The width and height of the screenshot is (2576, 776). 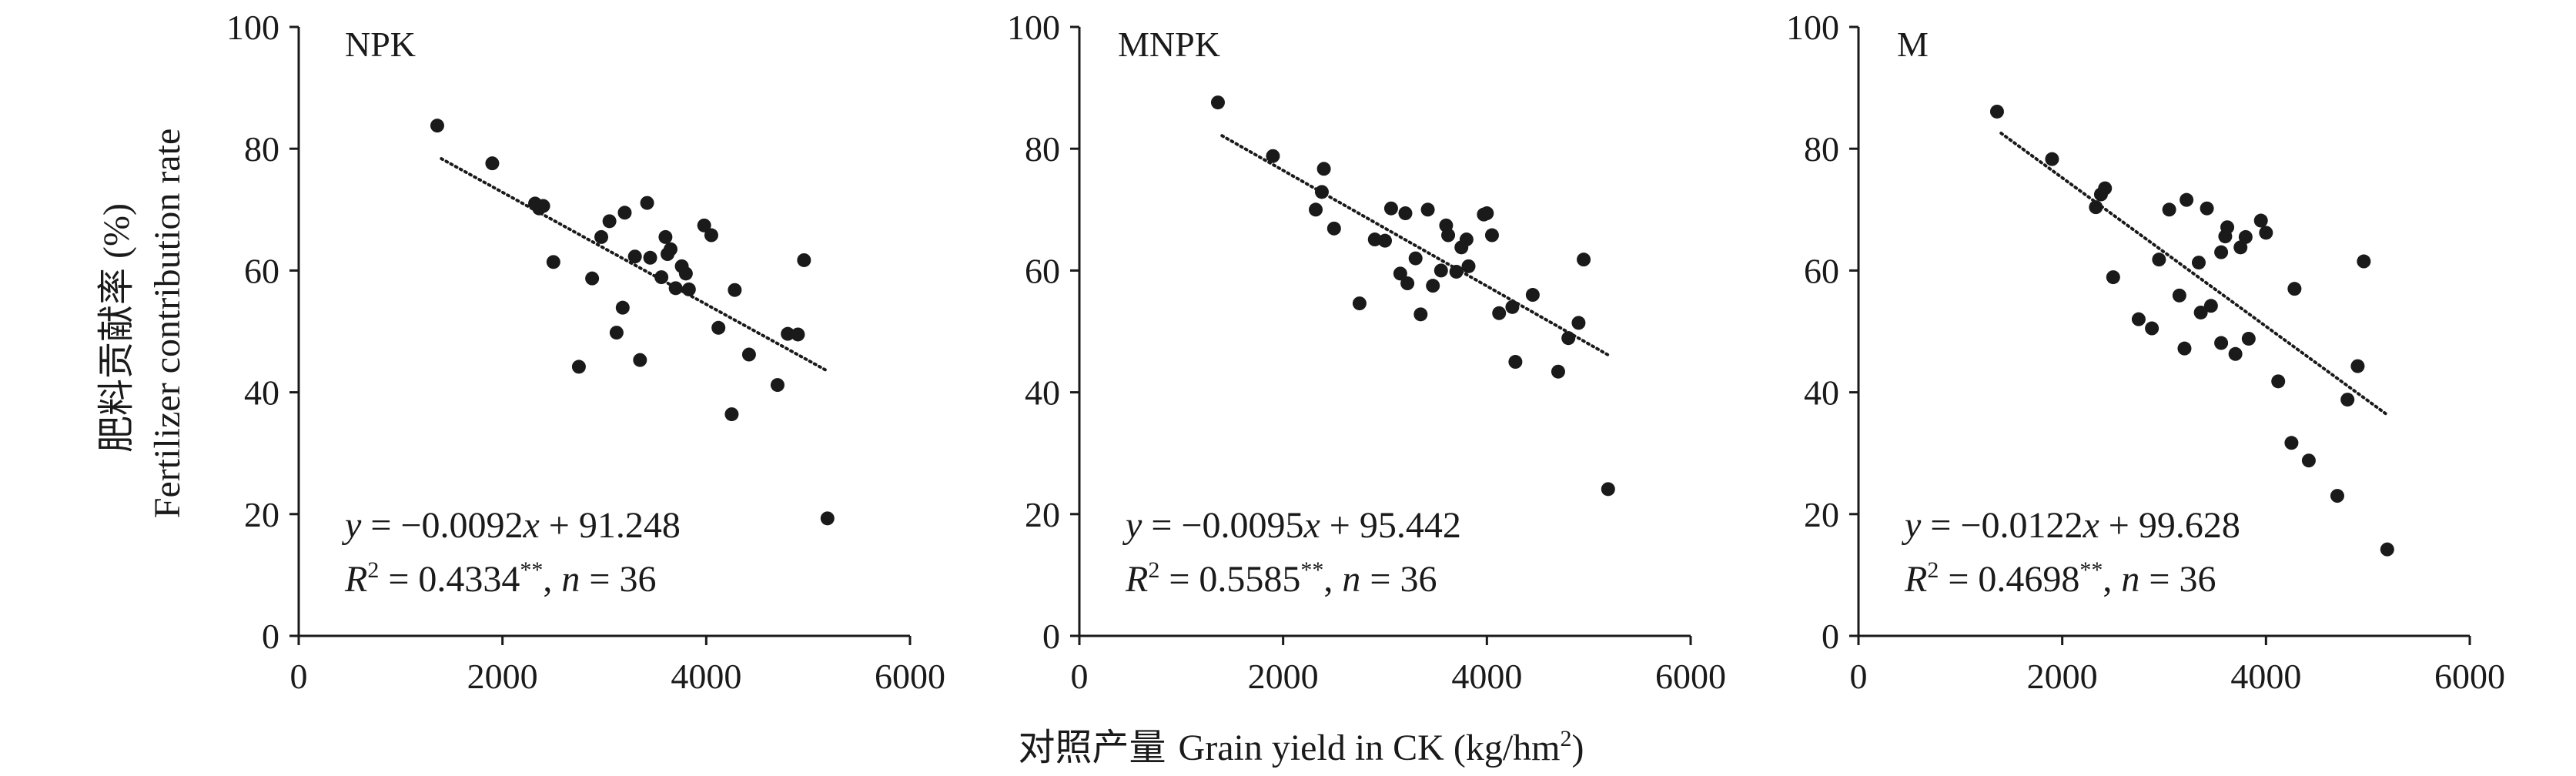 I want to click on equation-line: y = −0.0092x + 91.248, so click(x=511, y=525).